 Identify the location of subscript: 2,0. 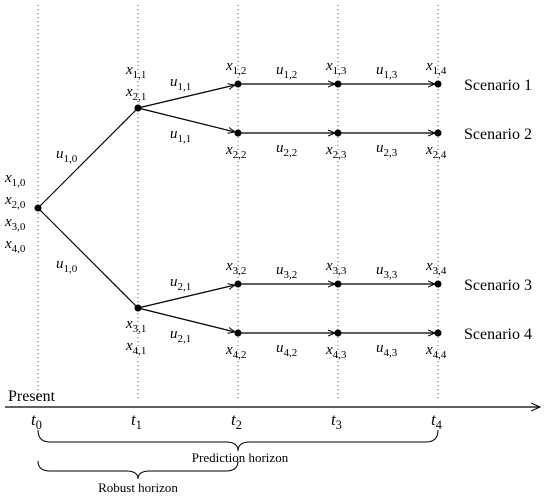
(19, 205).